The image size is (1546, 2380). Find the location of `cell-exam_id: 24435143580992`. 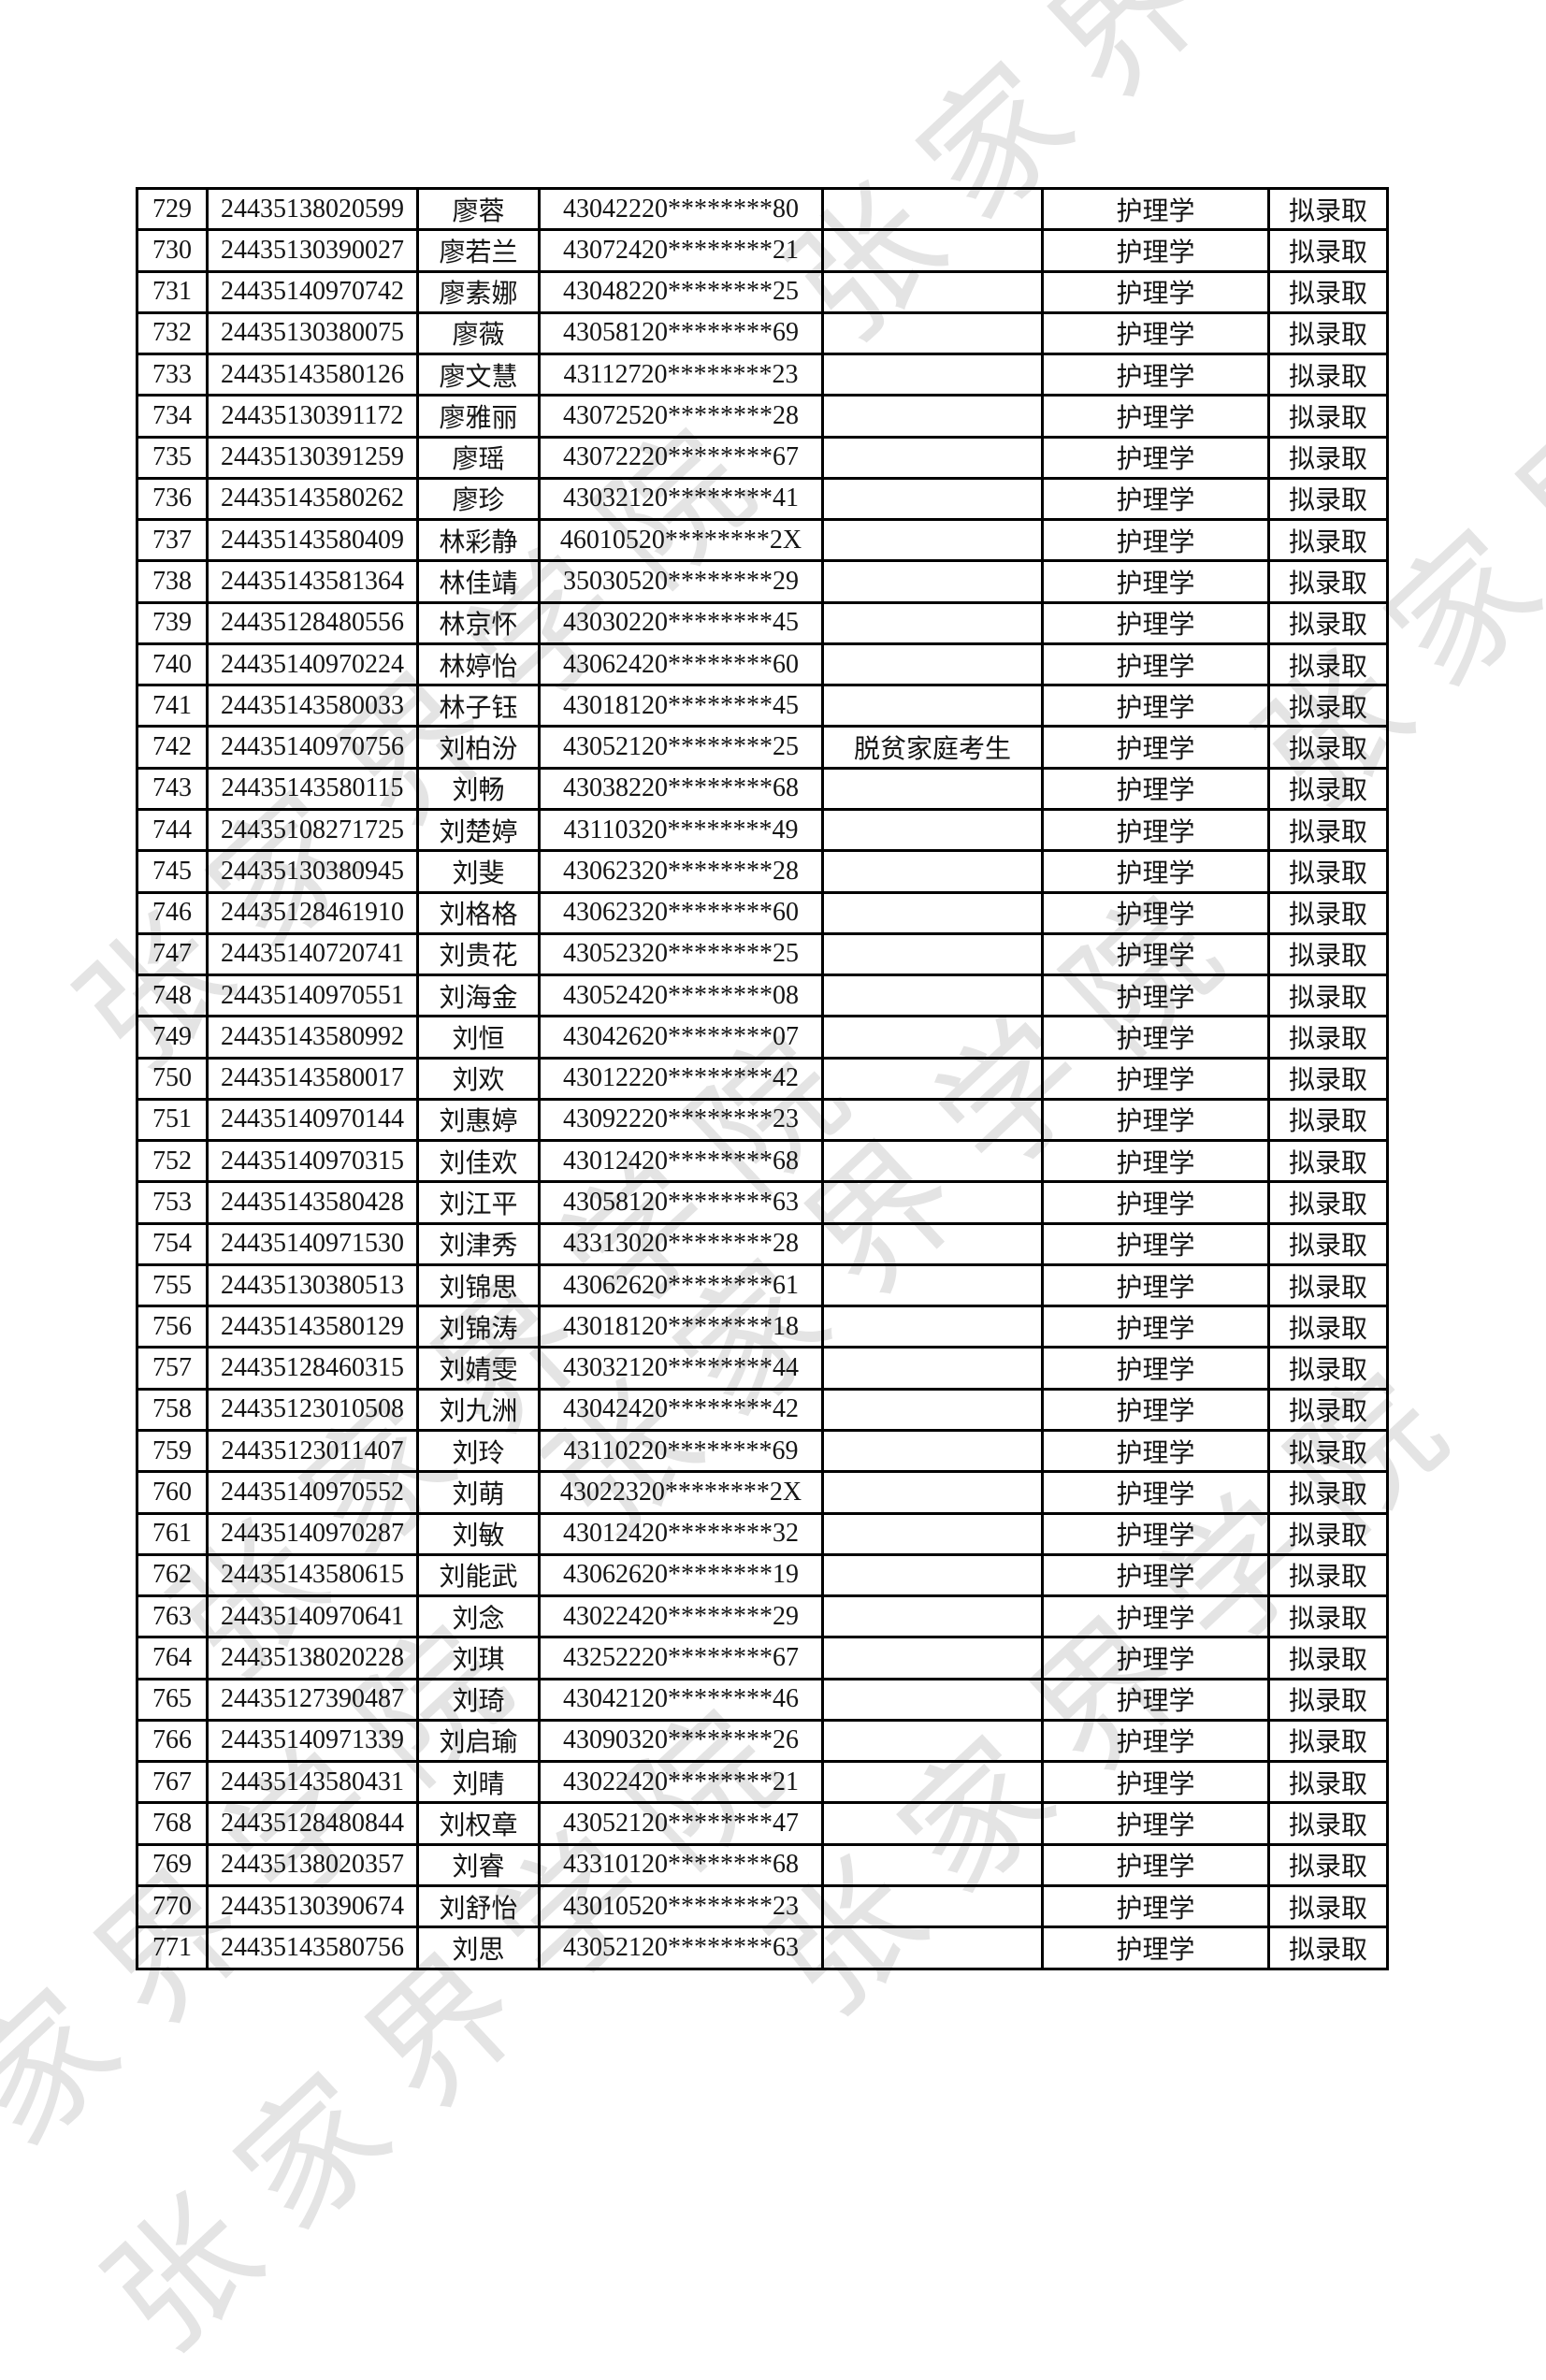

cell-exam_id: 24435143580992 is located at coordinates (313, 1037).